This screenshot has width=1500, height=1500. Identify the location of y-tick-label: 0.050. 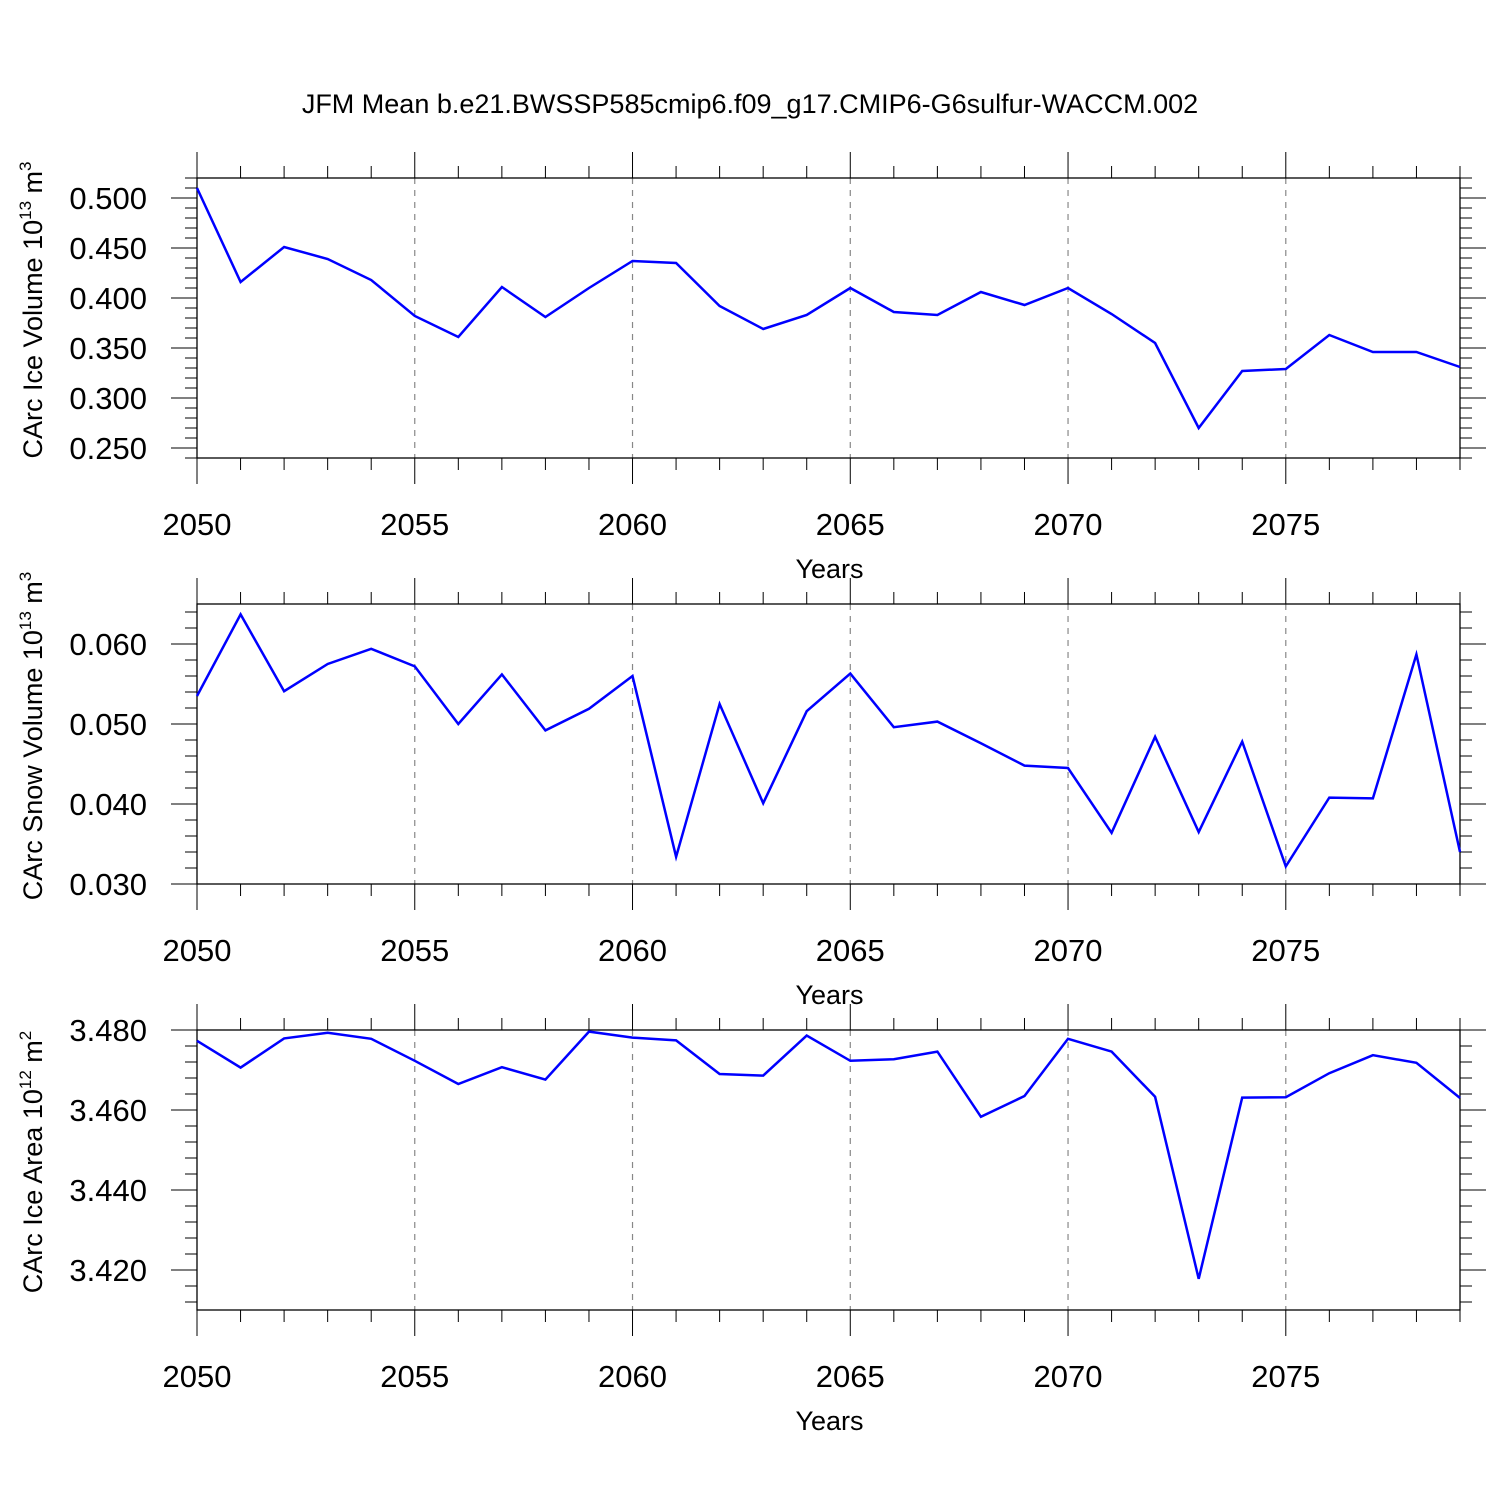
(108, 724).